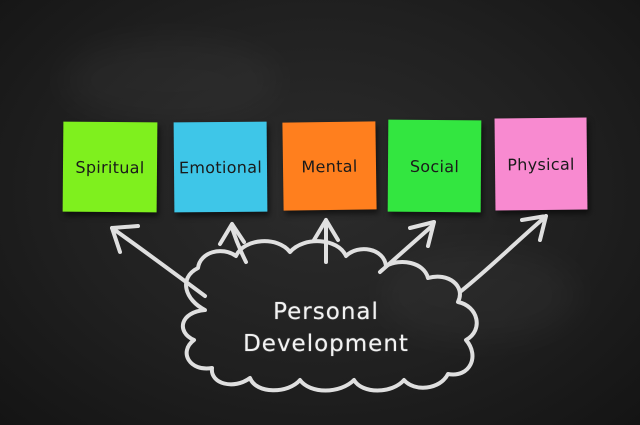 This screenshot has width=640, height=425. Describe the element at coordinates (422, 234) in the screenshot. I see `arrow-head-social` at that location.